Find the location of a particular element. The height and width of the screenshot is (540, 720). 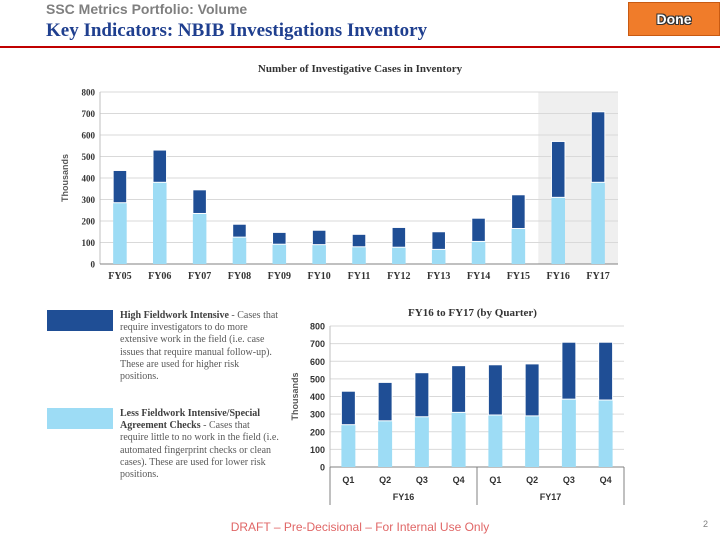

quarterly-y-tick-label: 400 is located at coordinates (317, 397).